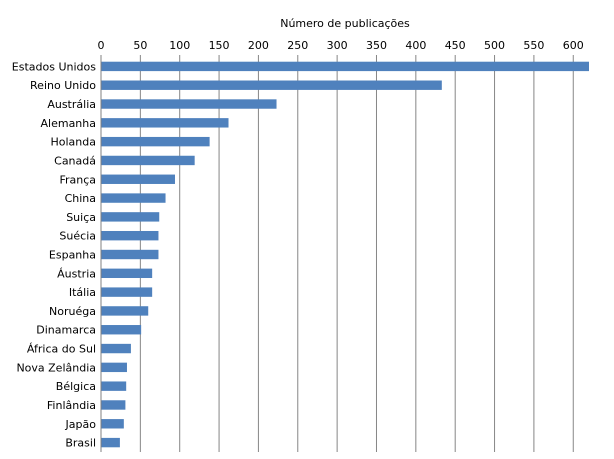 This screenshot has height=459, width=614. What do you see at coordinates (82, 292) in the screenshot?
I see `category-label: Itália` at bounding box center [82, 292].